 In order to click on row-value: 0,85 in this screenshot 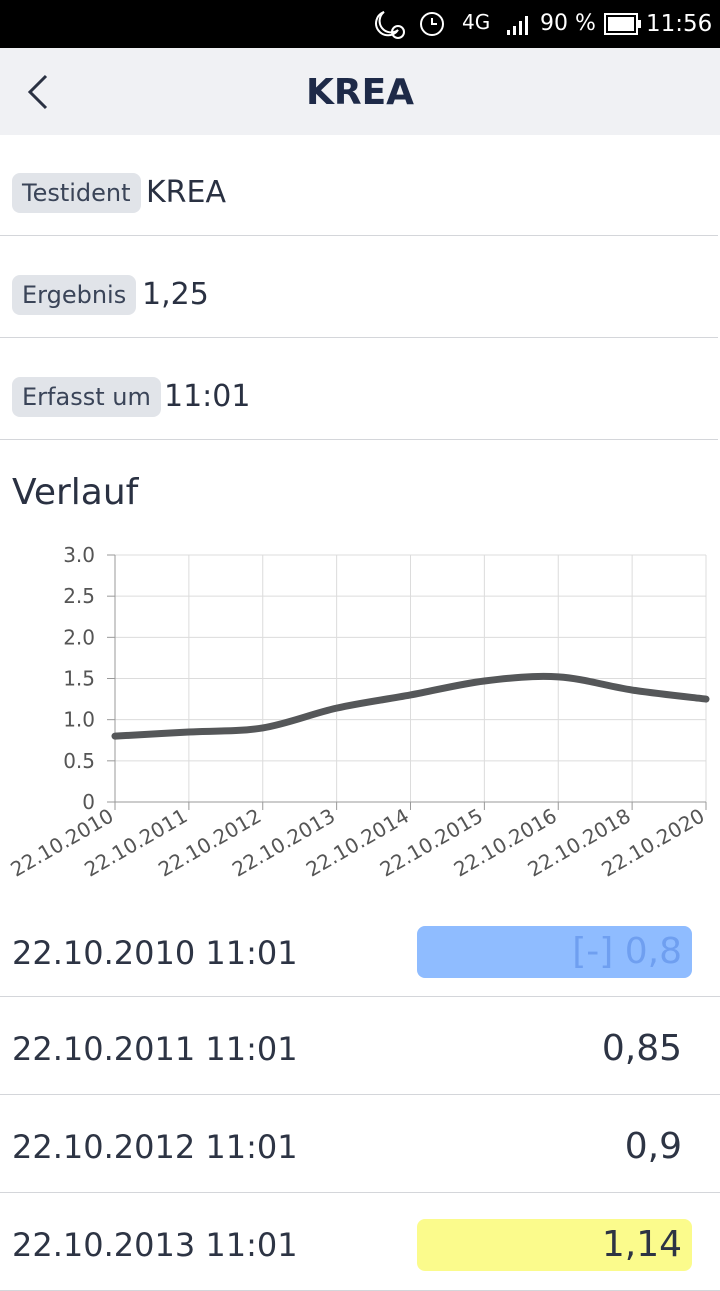, I will do `click(641, 1048)`.